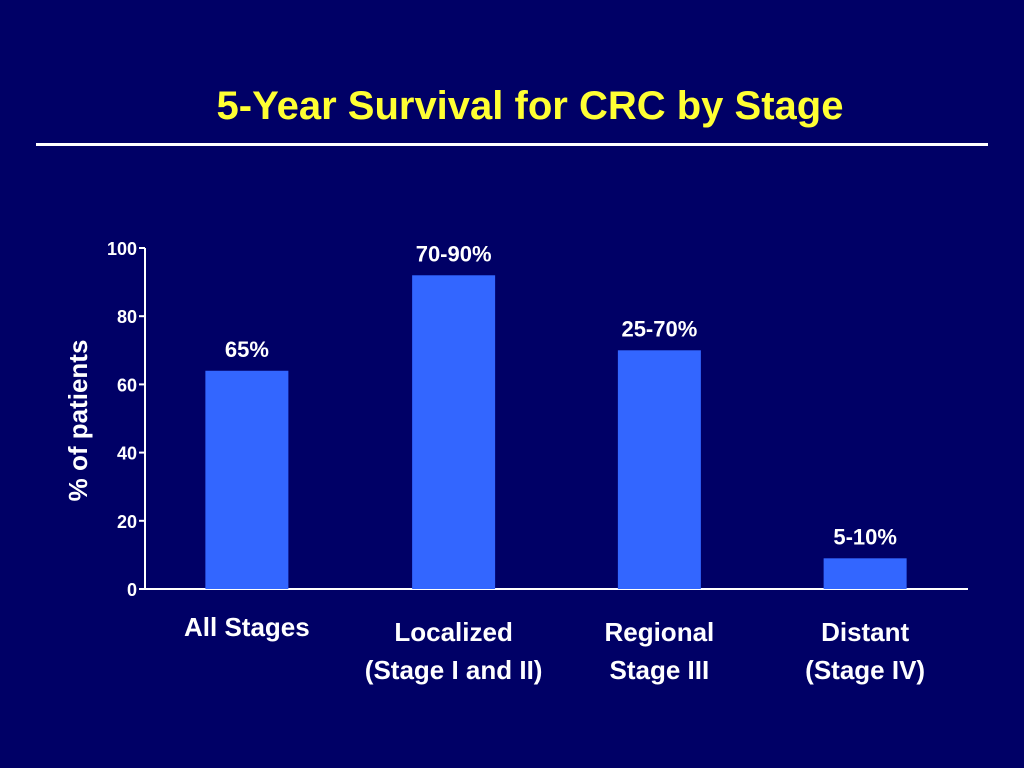 This screenshot has height=768, width=1024. What do you see at coordinates (127, 385) in the screenshot?
I see `y-tick-label: 60` at bounding box center [127, 385].